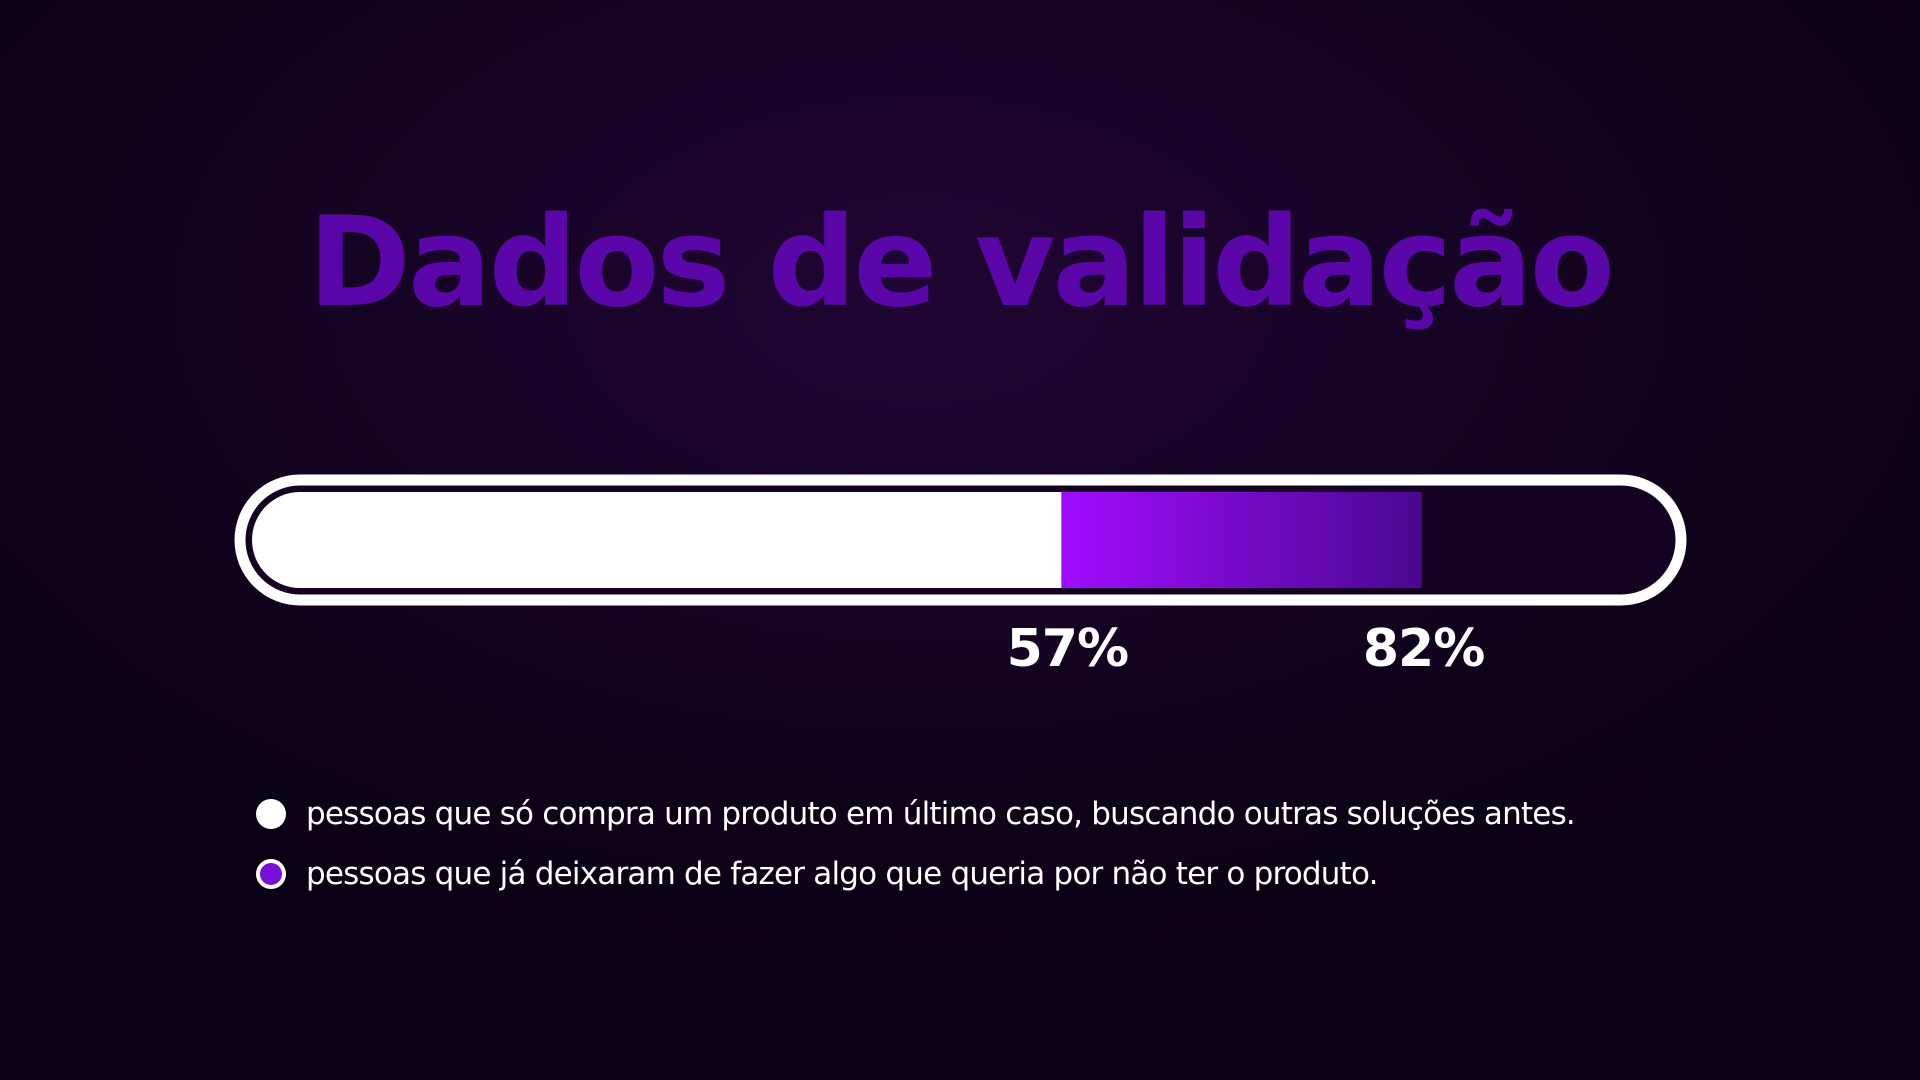  What do you see at coordinates (657, 540) in the screenshot?
I see `bar-white-segment` at bounding box center [657, 540].